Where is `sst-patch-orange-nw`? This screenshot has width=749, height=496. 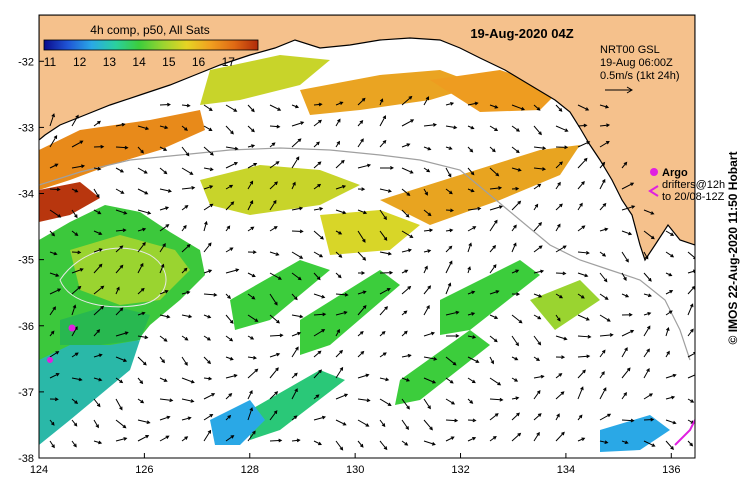 sst-patch-orange-nw is located at coordinates (122, 150).